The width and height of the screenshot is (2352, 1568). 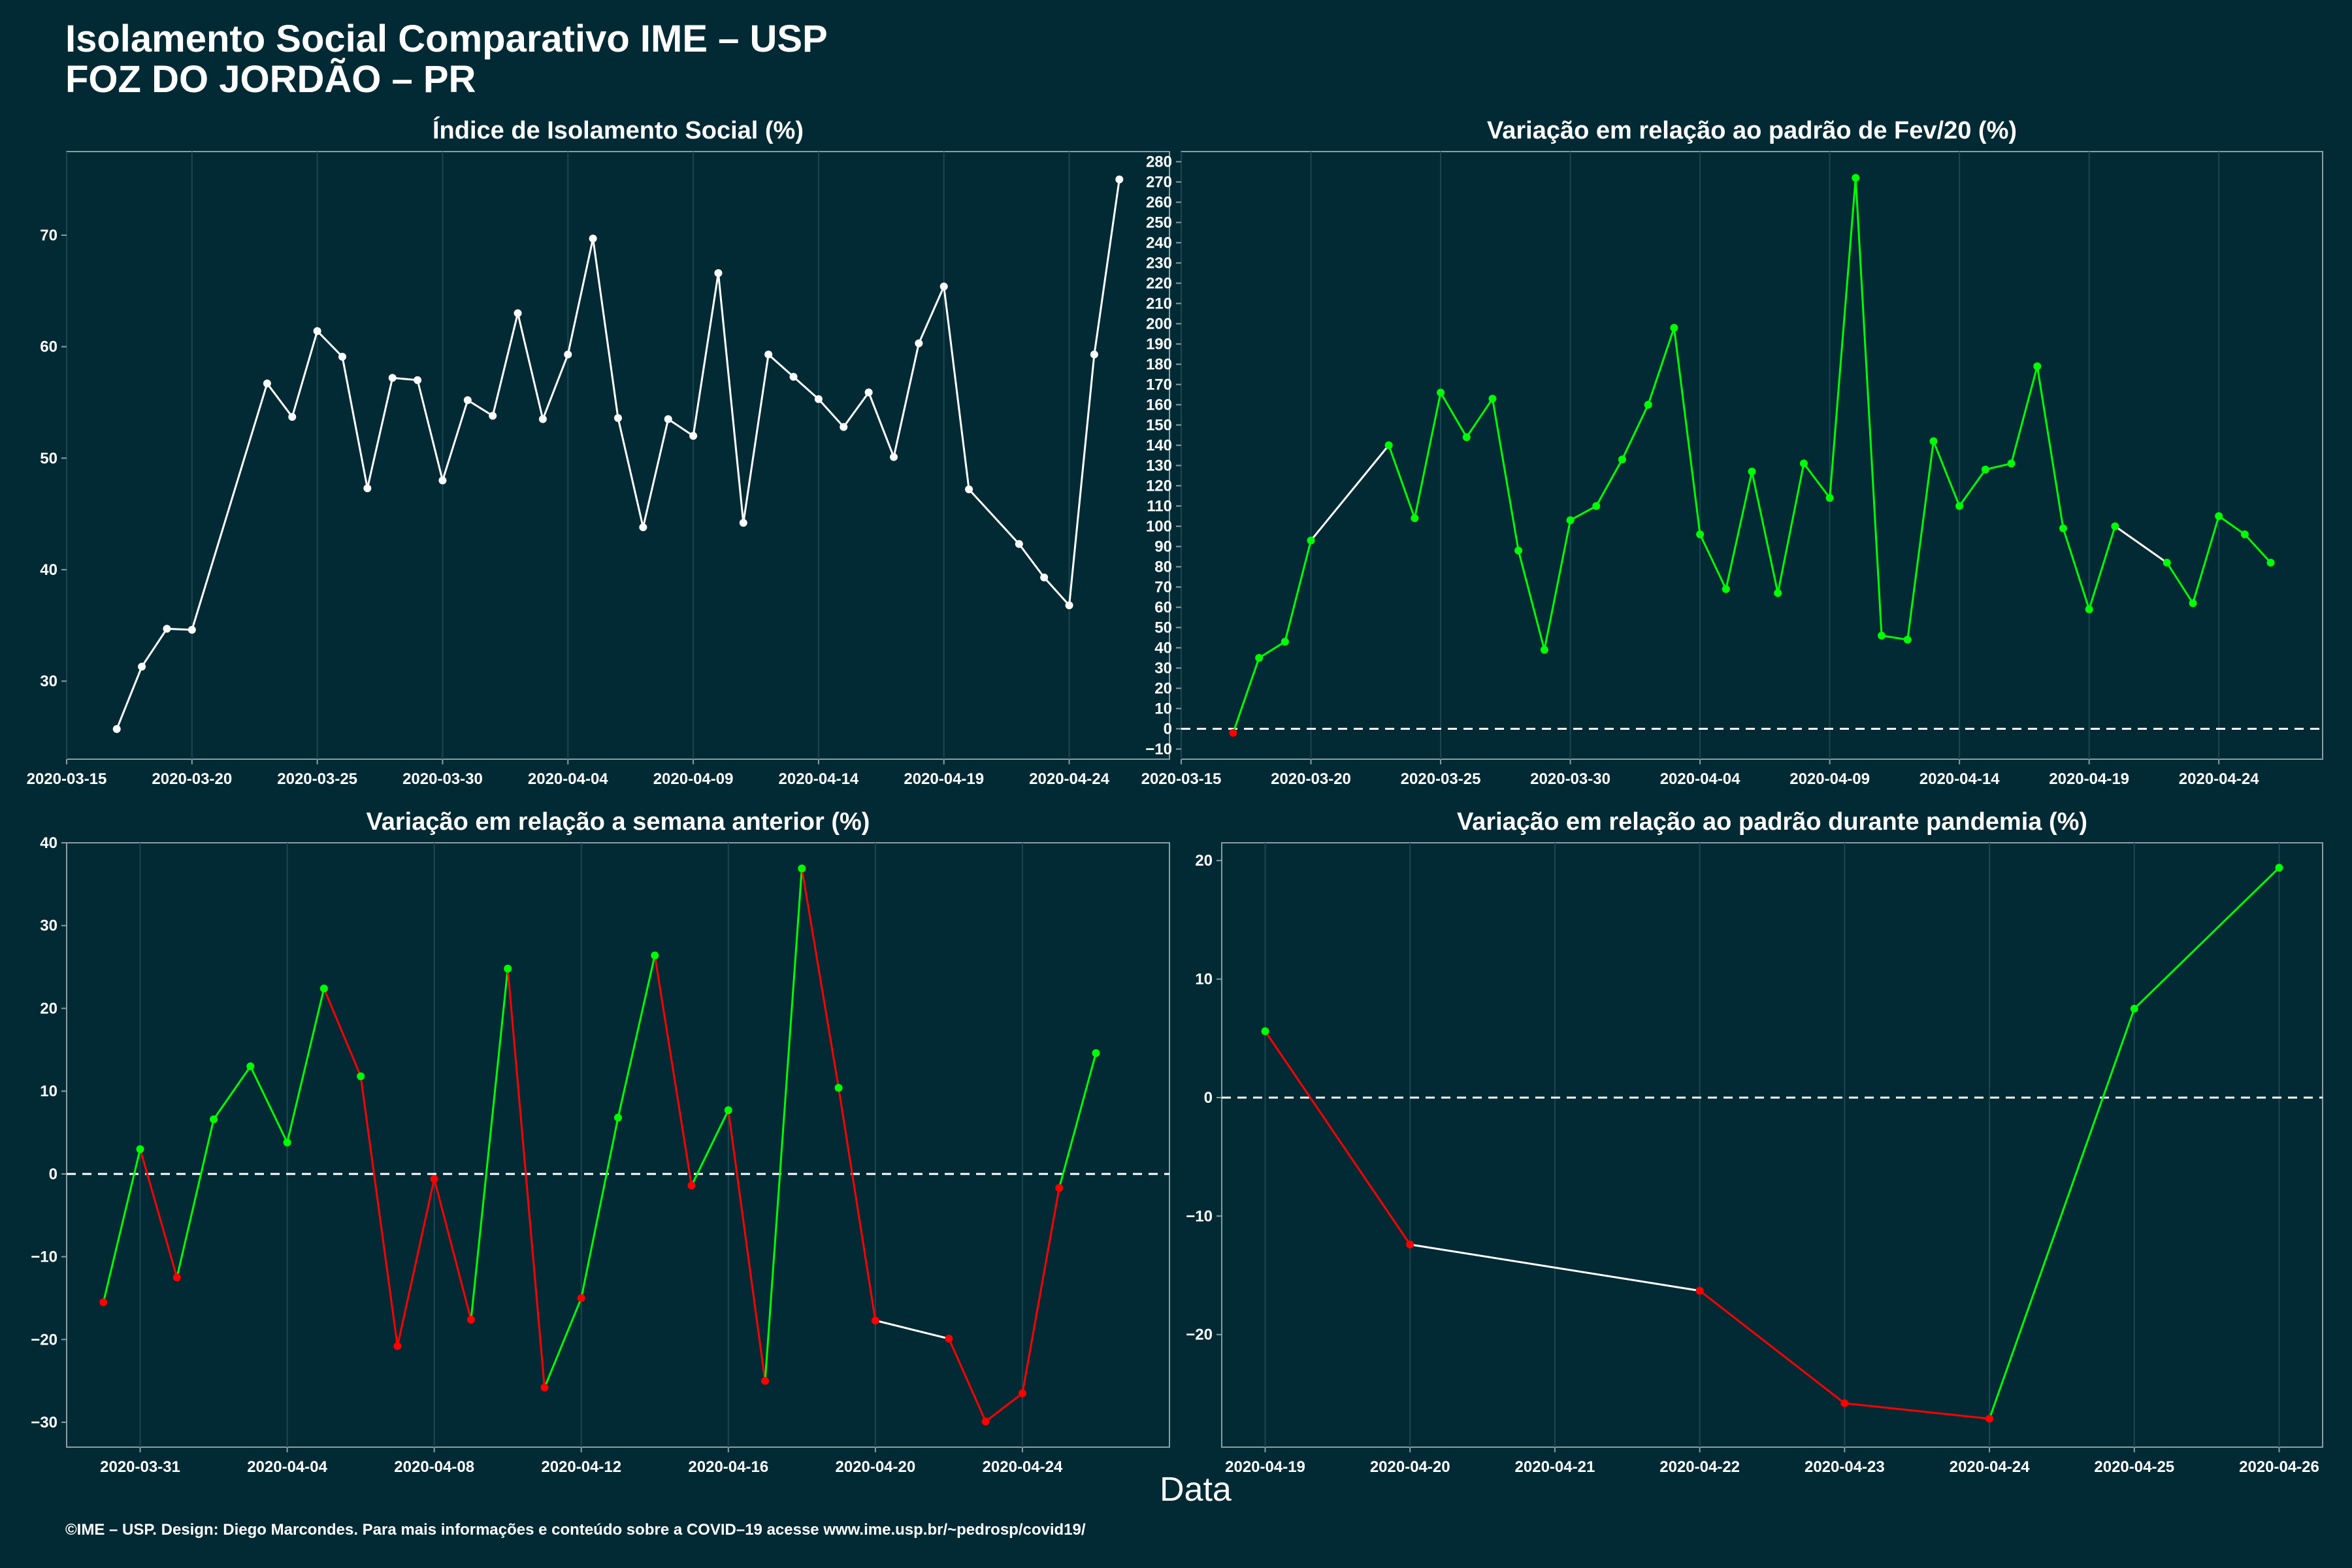 What do you see at coordinates (446, 39) in the screenshot?
I see `figure-title: Isolamento Social Comparativo IME – USP` at bounding box center [446, 39].